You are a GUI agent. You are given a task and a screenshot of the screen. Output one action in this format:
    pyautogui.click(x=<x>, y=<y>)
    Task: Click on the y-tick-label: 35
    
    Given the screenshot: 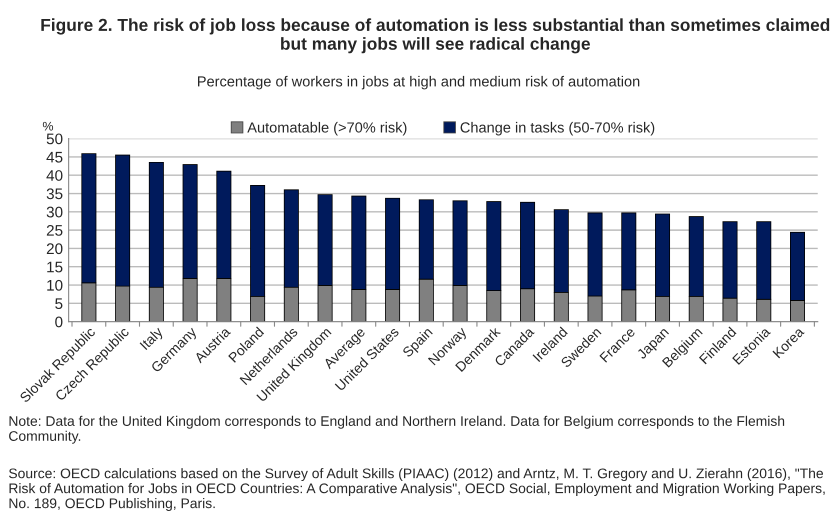 What is the action you would take?
    pyautogui.click(x=54, y=194)
    